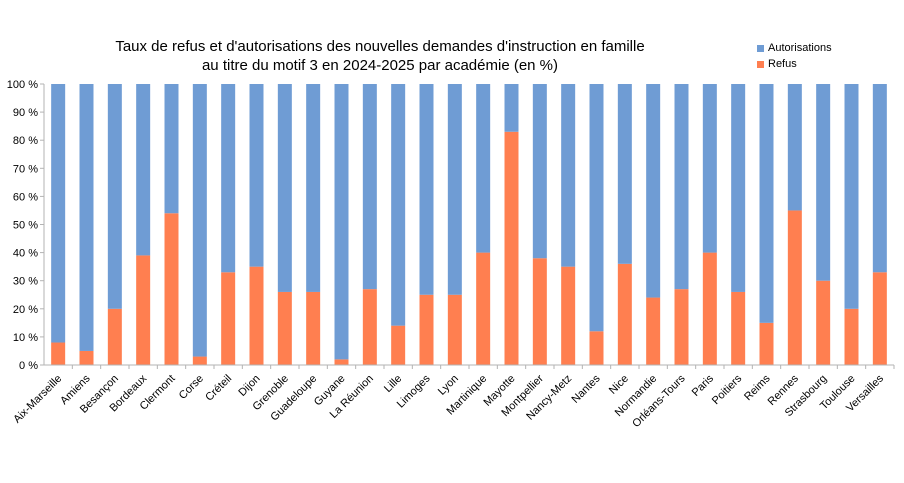 The width and height of the screenshot is (904, 483). I want to click on x-tick-label: Nice, so click(619, 385).